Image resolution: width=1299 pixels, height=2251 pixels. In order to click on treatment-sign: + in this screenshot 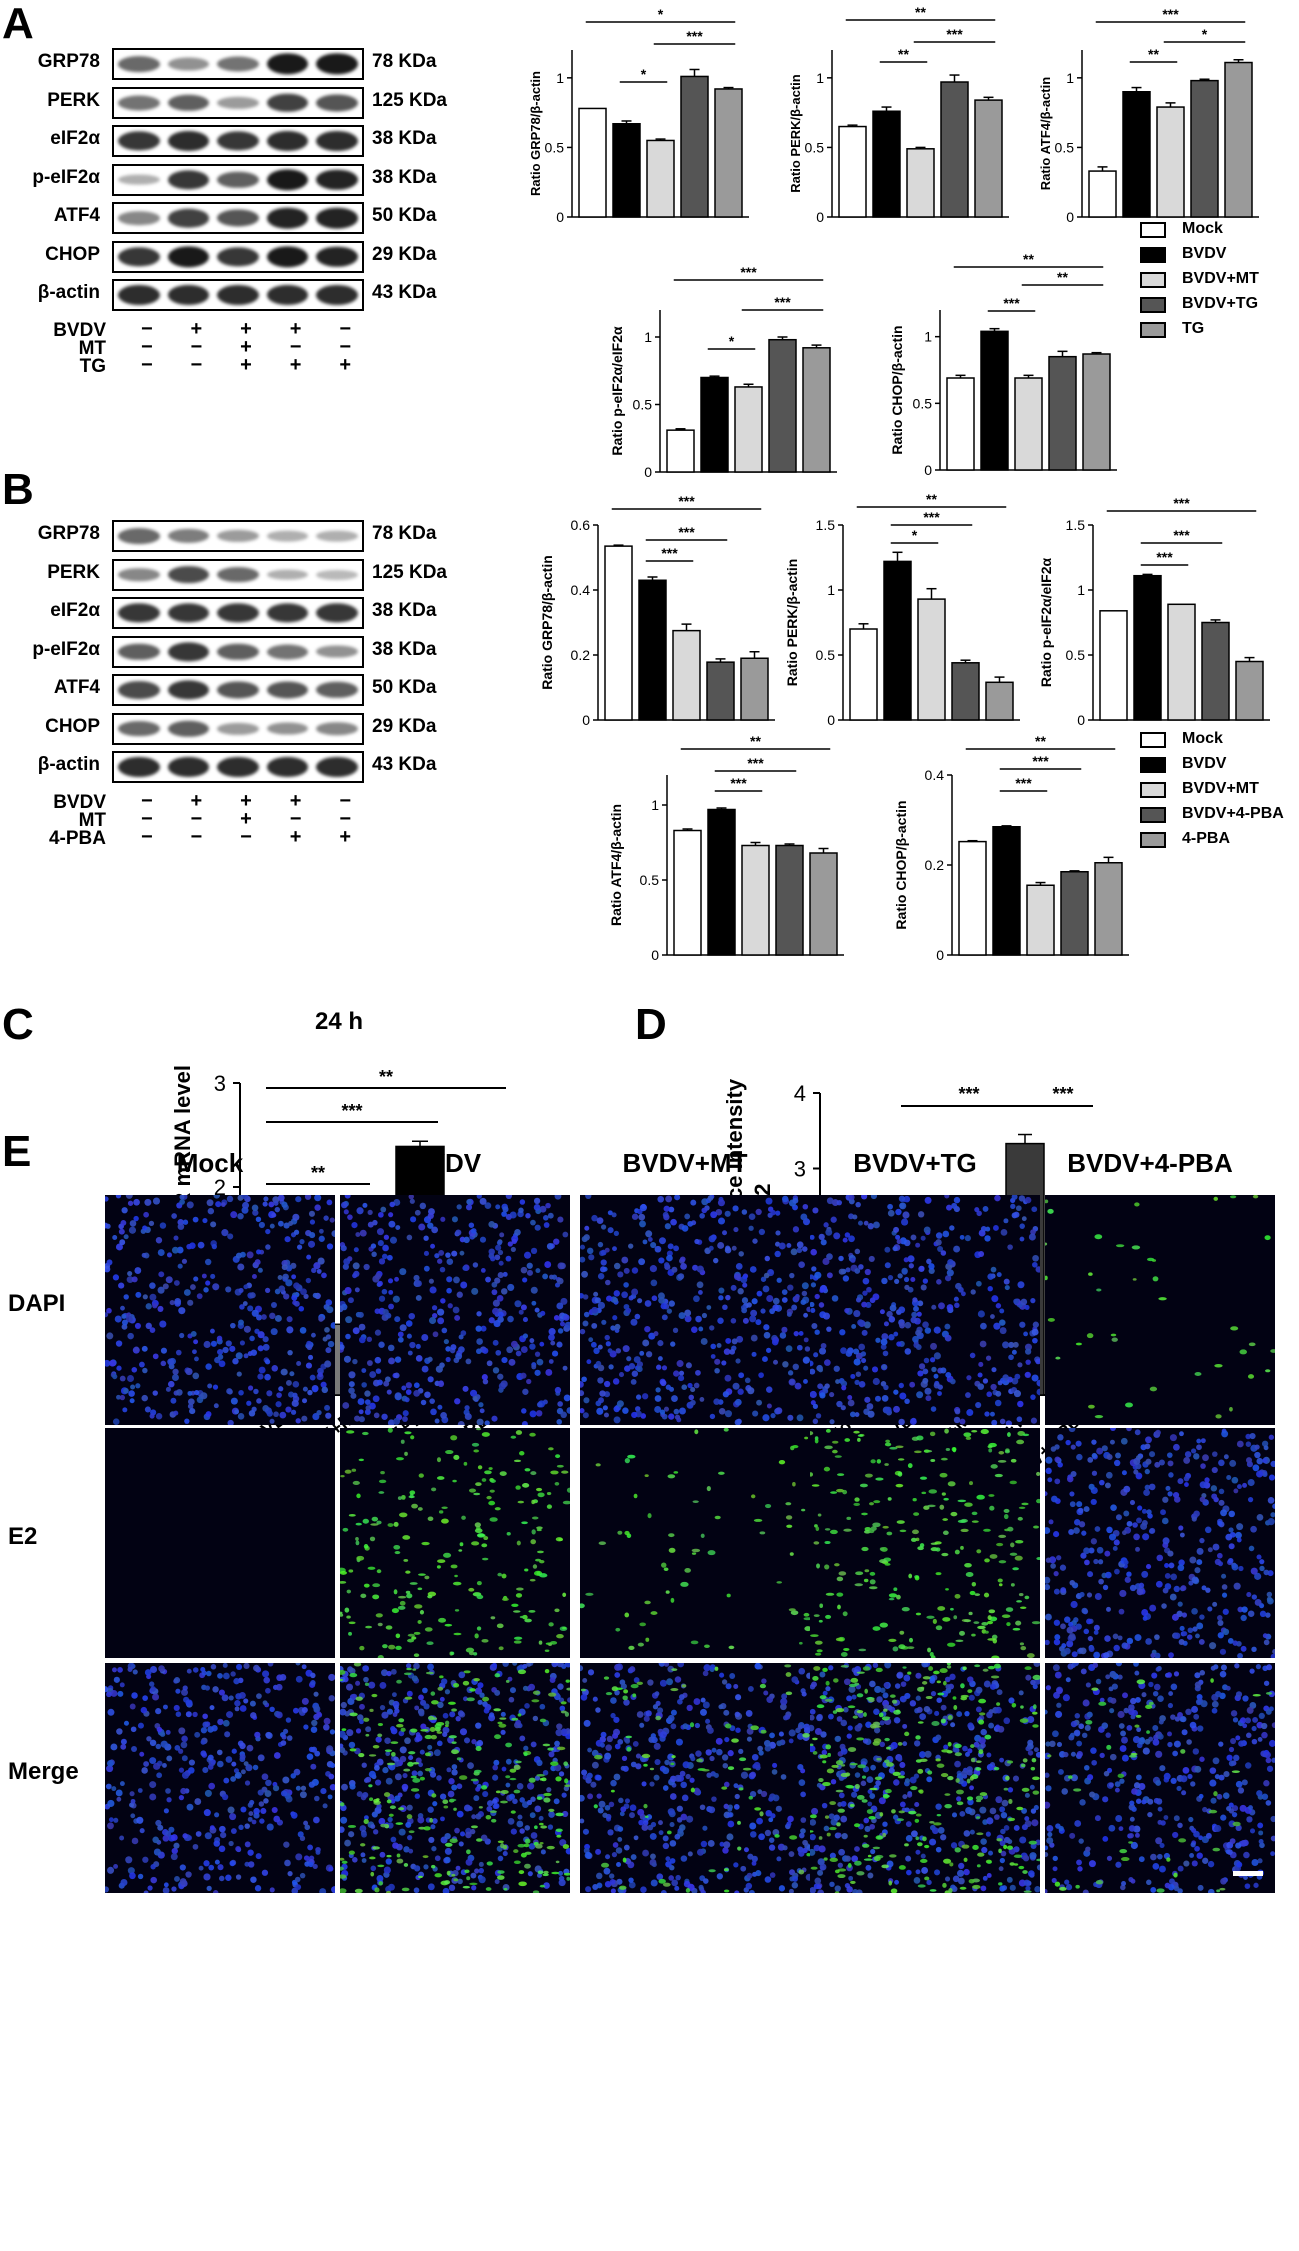, I will do `click(246, 364)`.